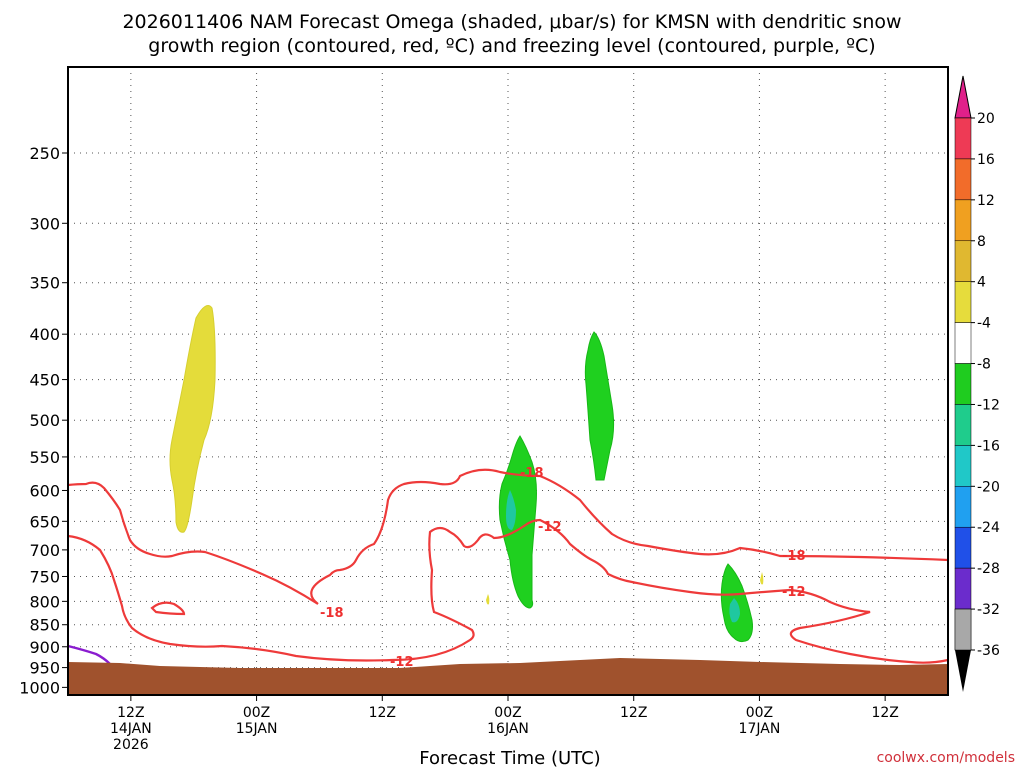 This screenshot has width=1024, height=768. What do you see at coordinates (550, 527) in the screenshot?
I see `contour-label-minus12-a: -12` at bounding box center [550, 527].